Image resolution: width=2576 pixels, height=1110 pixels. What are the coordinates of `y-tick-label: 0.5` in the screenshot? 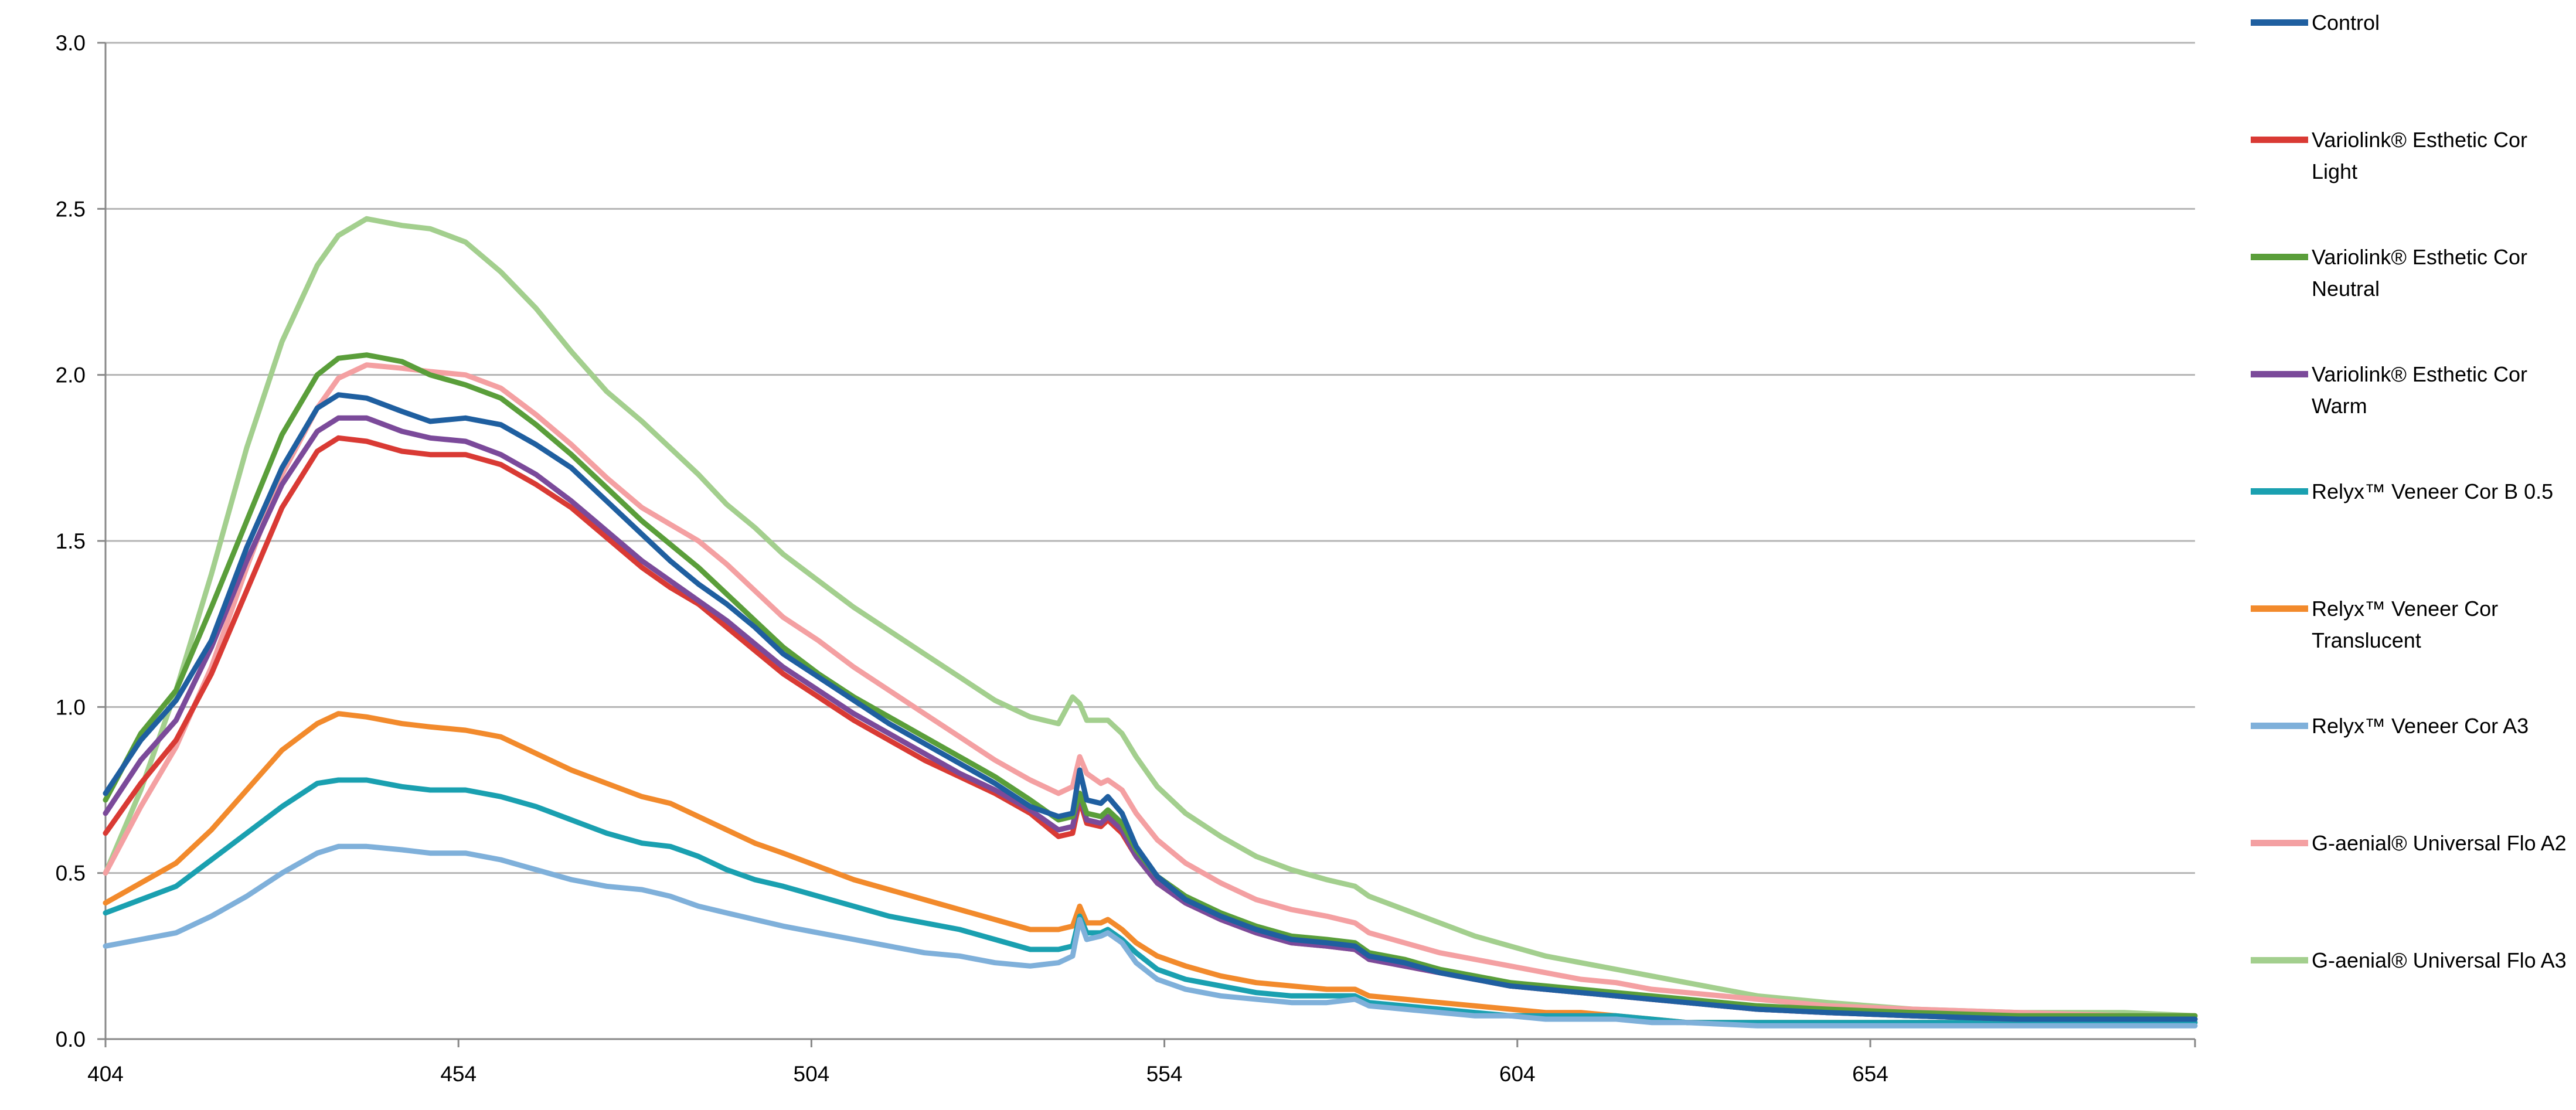 It's located at (71, 874).